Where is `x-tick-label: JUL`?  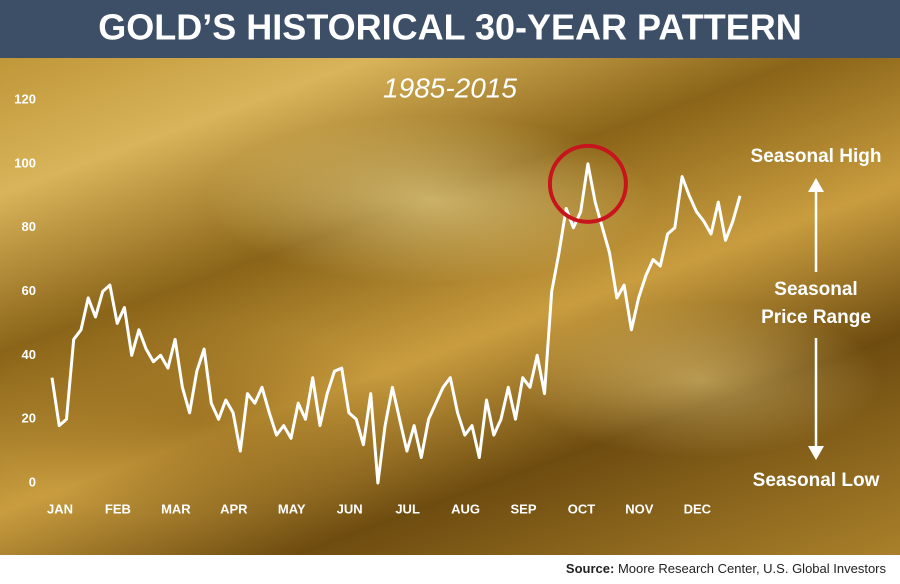
x-tick-label: JUL is located at coordinates (407, 508).